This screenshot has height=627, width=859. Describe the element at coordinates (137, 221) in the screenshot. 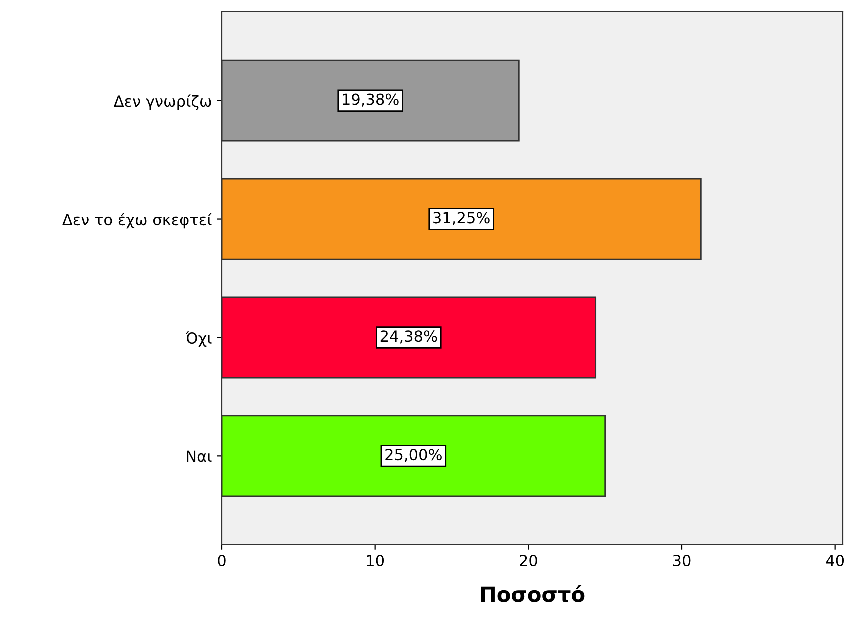

I see `y-tick-label: Δεν το έχω σκεφτεί` at that location.